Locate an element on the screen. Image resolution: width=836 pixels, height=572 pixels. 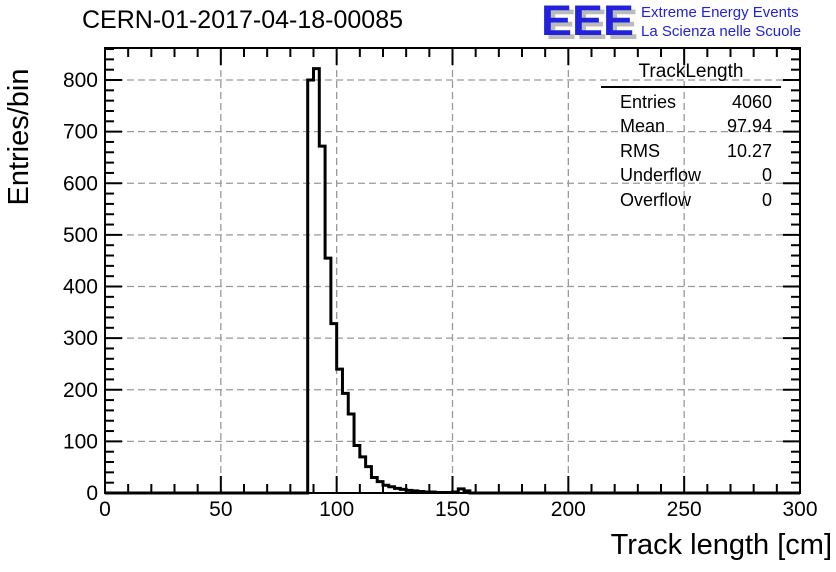
stats-row: Underflow 0 is located at coordinates (691, 175).